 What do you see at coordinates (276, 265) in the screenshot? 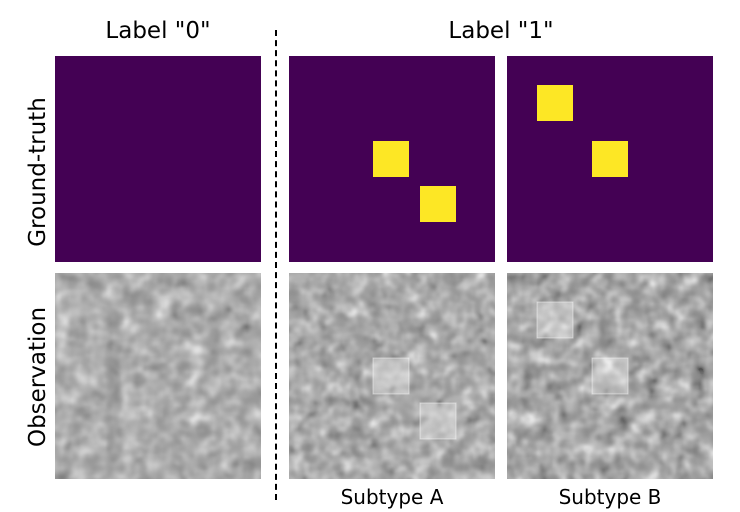
I see `column-divider` at bounding box center [276, 265].